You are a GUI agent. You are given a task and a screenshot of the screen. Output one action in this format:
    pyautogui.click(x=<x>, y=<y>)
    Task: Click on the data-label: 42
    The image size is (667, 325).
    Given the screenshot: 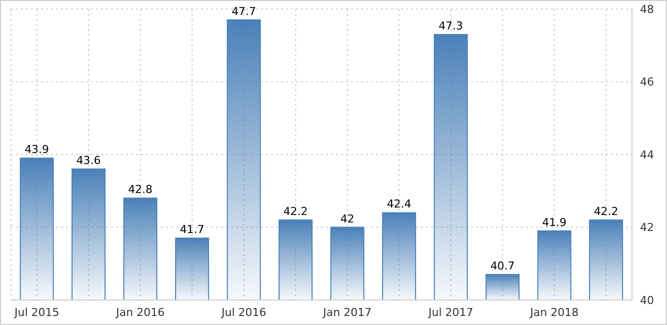 What is the action you would take?
    pyautogui.click(x=347, y=219)
    